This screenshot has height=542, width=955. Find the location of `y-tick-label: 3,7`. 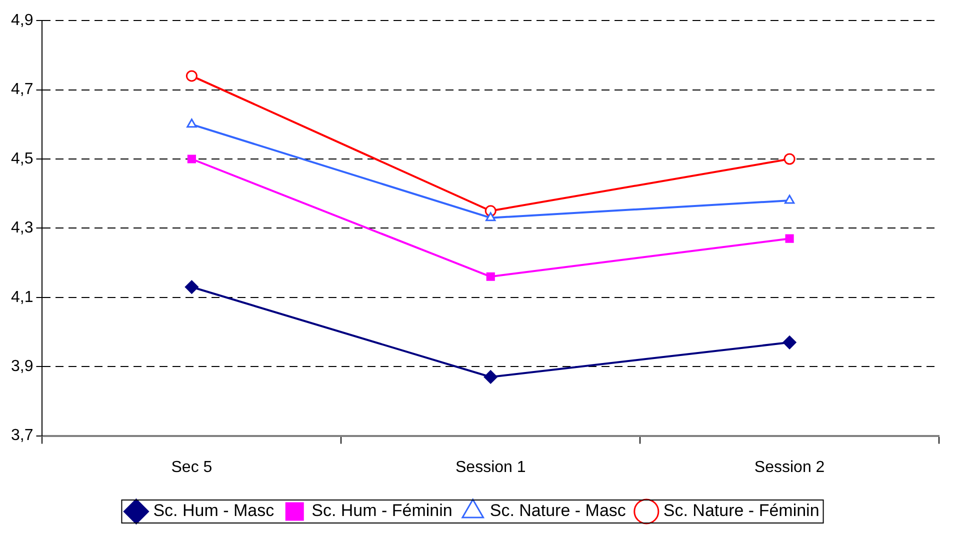

y-tick-label: 3,7 is located at coordinates (22, 435).